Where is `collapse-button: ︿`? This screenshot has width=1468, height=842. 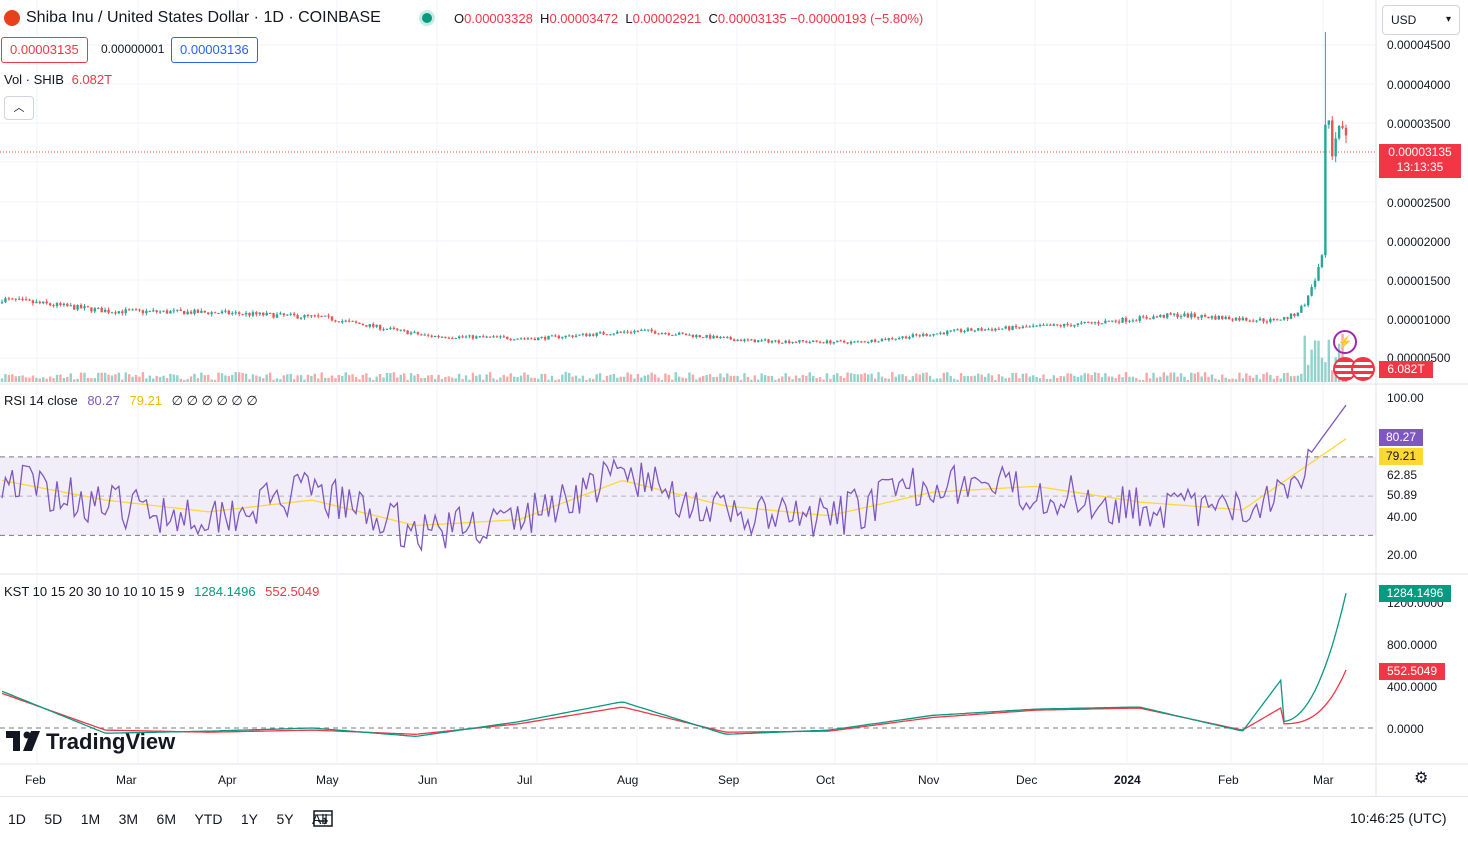 collapse-button: ︿ is located at coordinates (19, 108).